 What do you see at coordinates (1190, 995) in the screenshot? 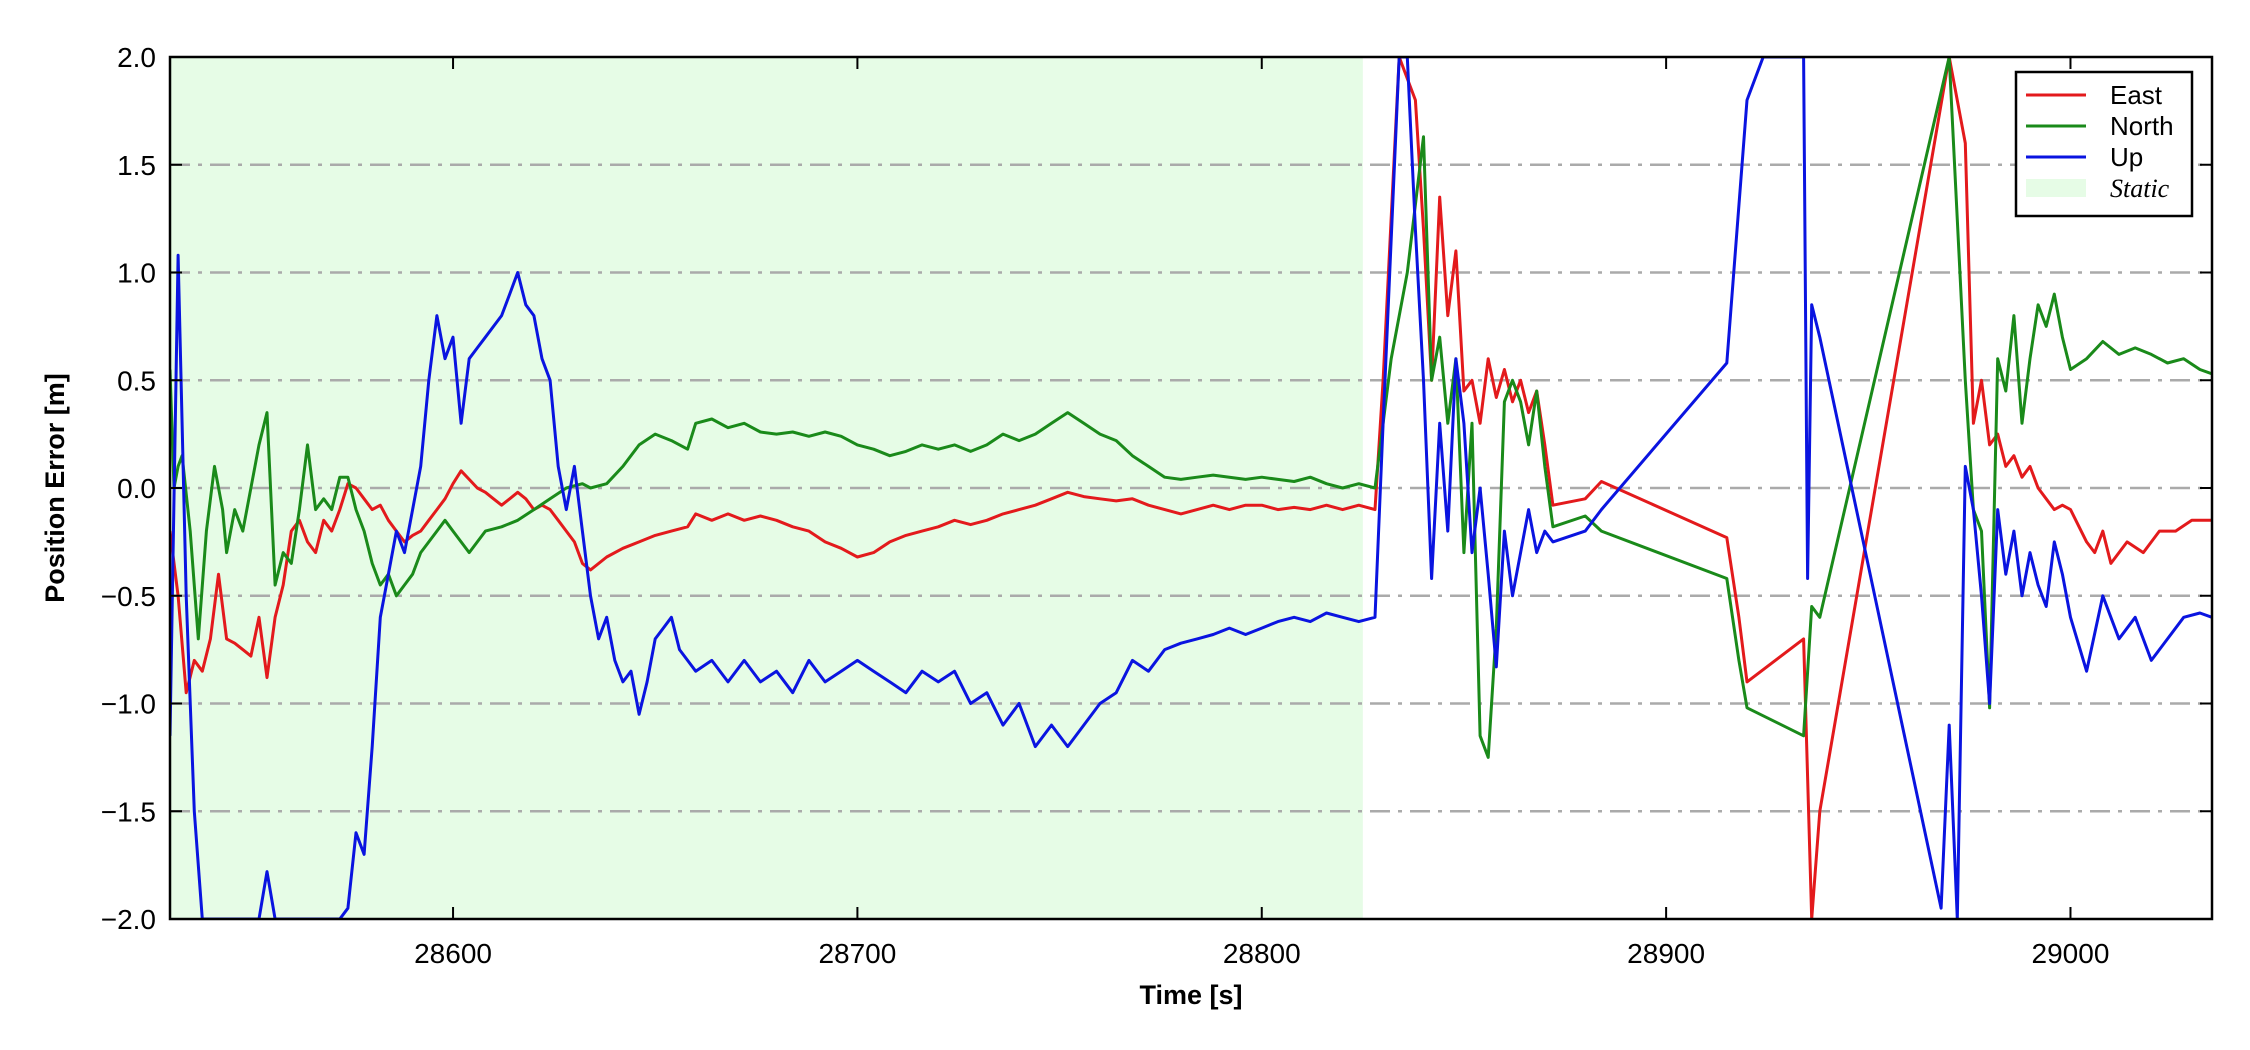
I see `x-axis-title: Time [s]` at bounding box center [1190, 995].